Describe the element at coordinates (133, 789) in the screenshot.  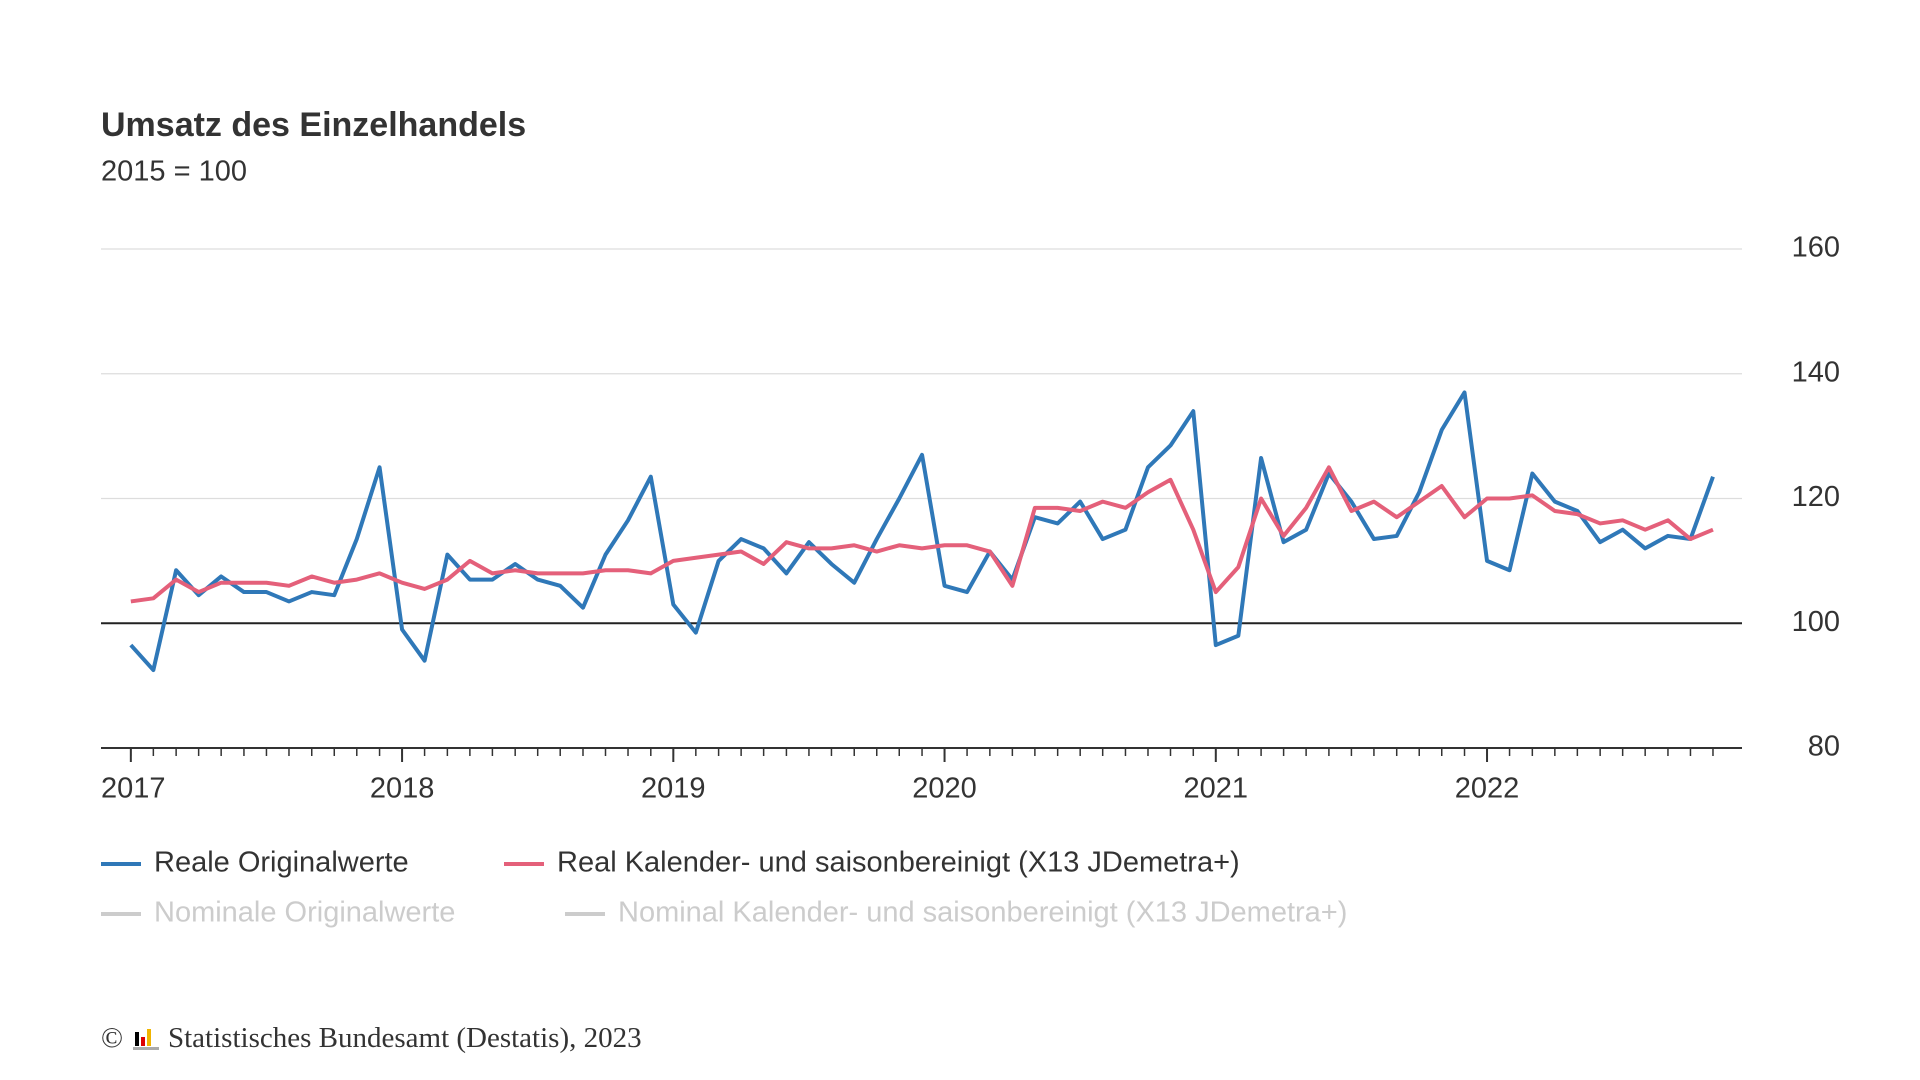
I see `x-tick-label: 2017` at that location.